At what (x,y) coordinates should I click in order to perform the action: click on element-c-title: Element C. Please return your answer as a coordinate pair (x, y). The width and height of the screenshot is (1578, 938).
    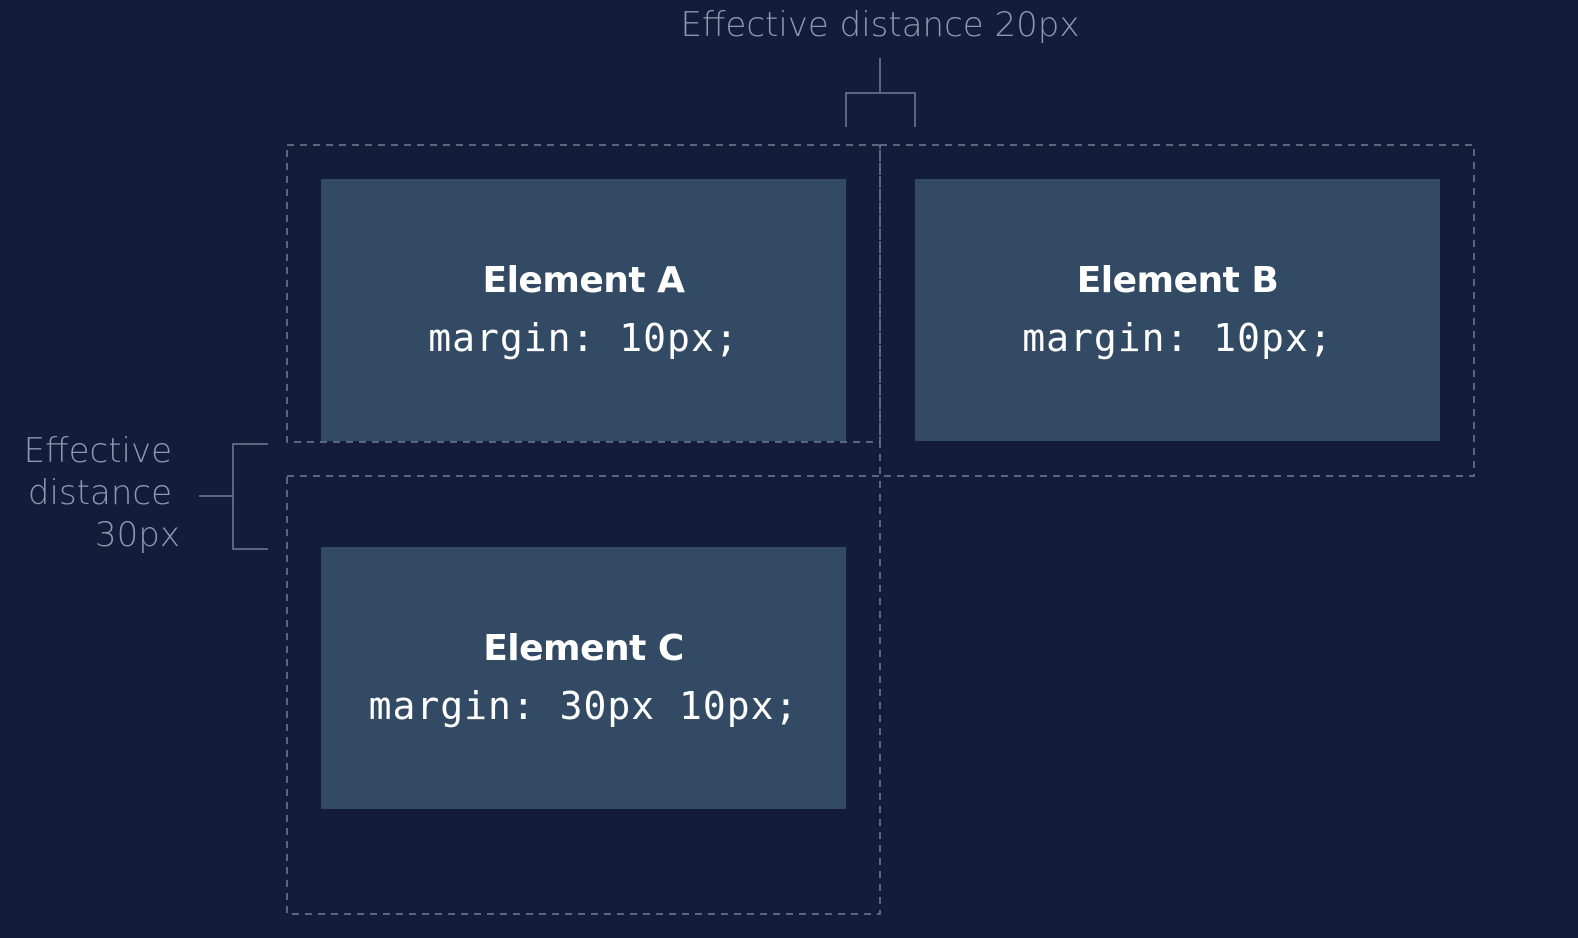
    Looking at the image, I should click on (583, 648).